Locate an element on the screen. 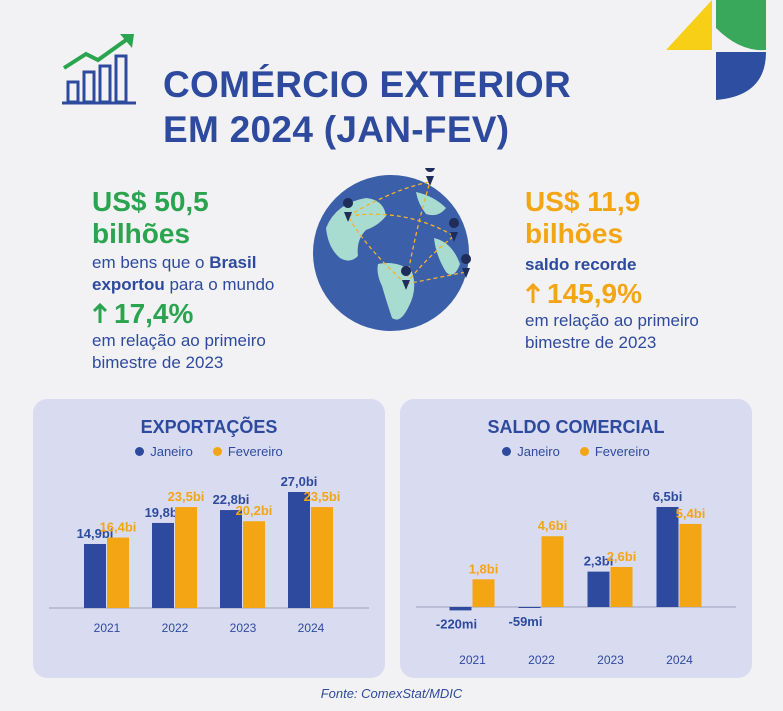 The height and width of the screenshot is (711, 783). balance-unit: bilhões is located at coordinates (574, 233).